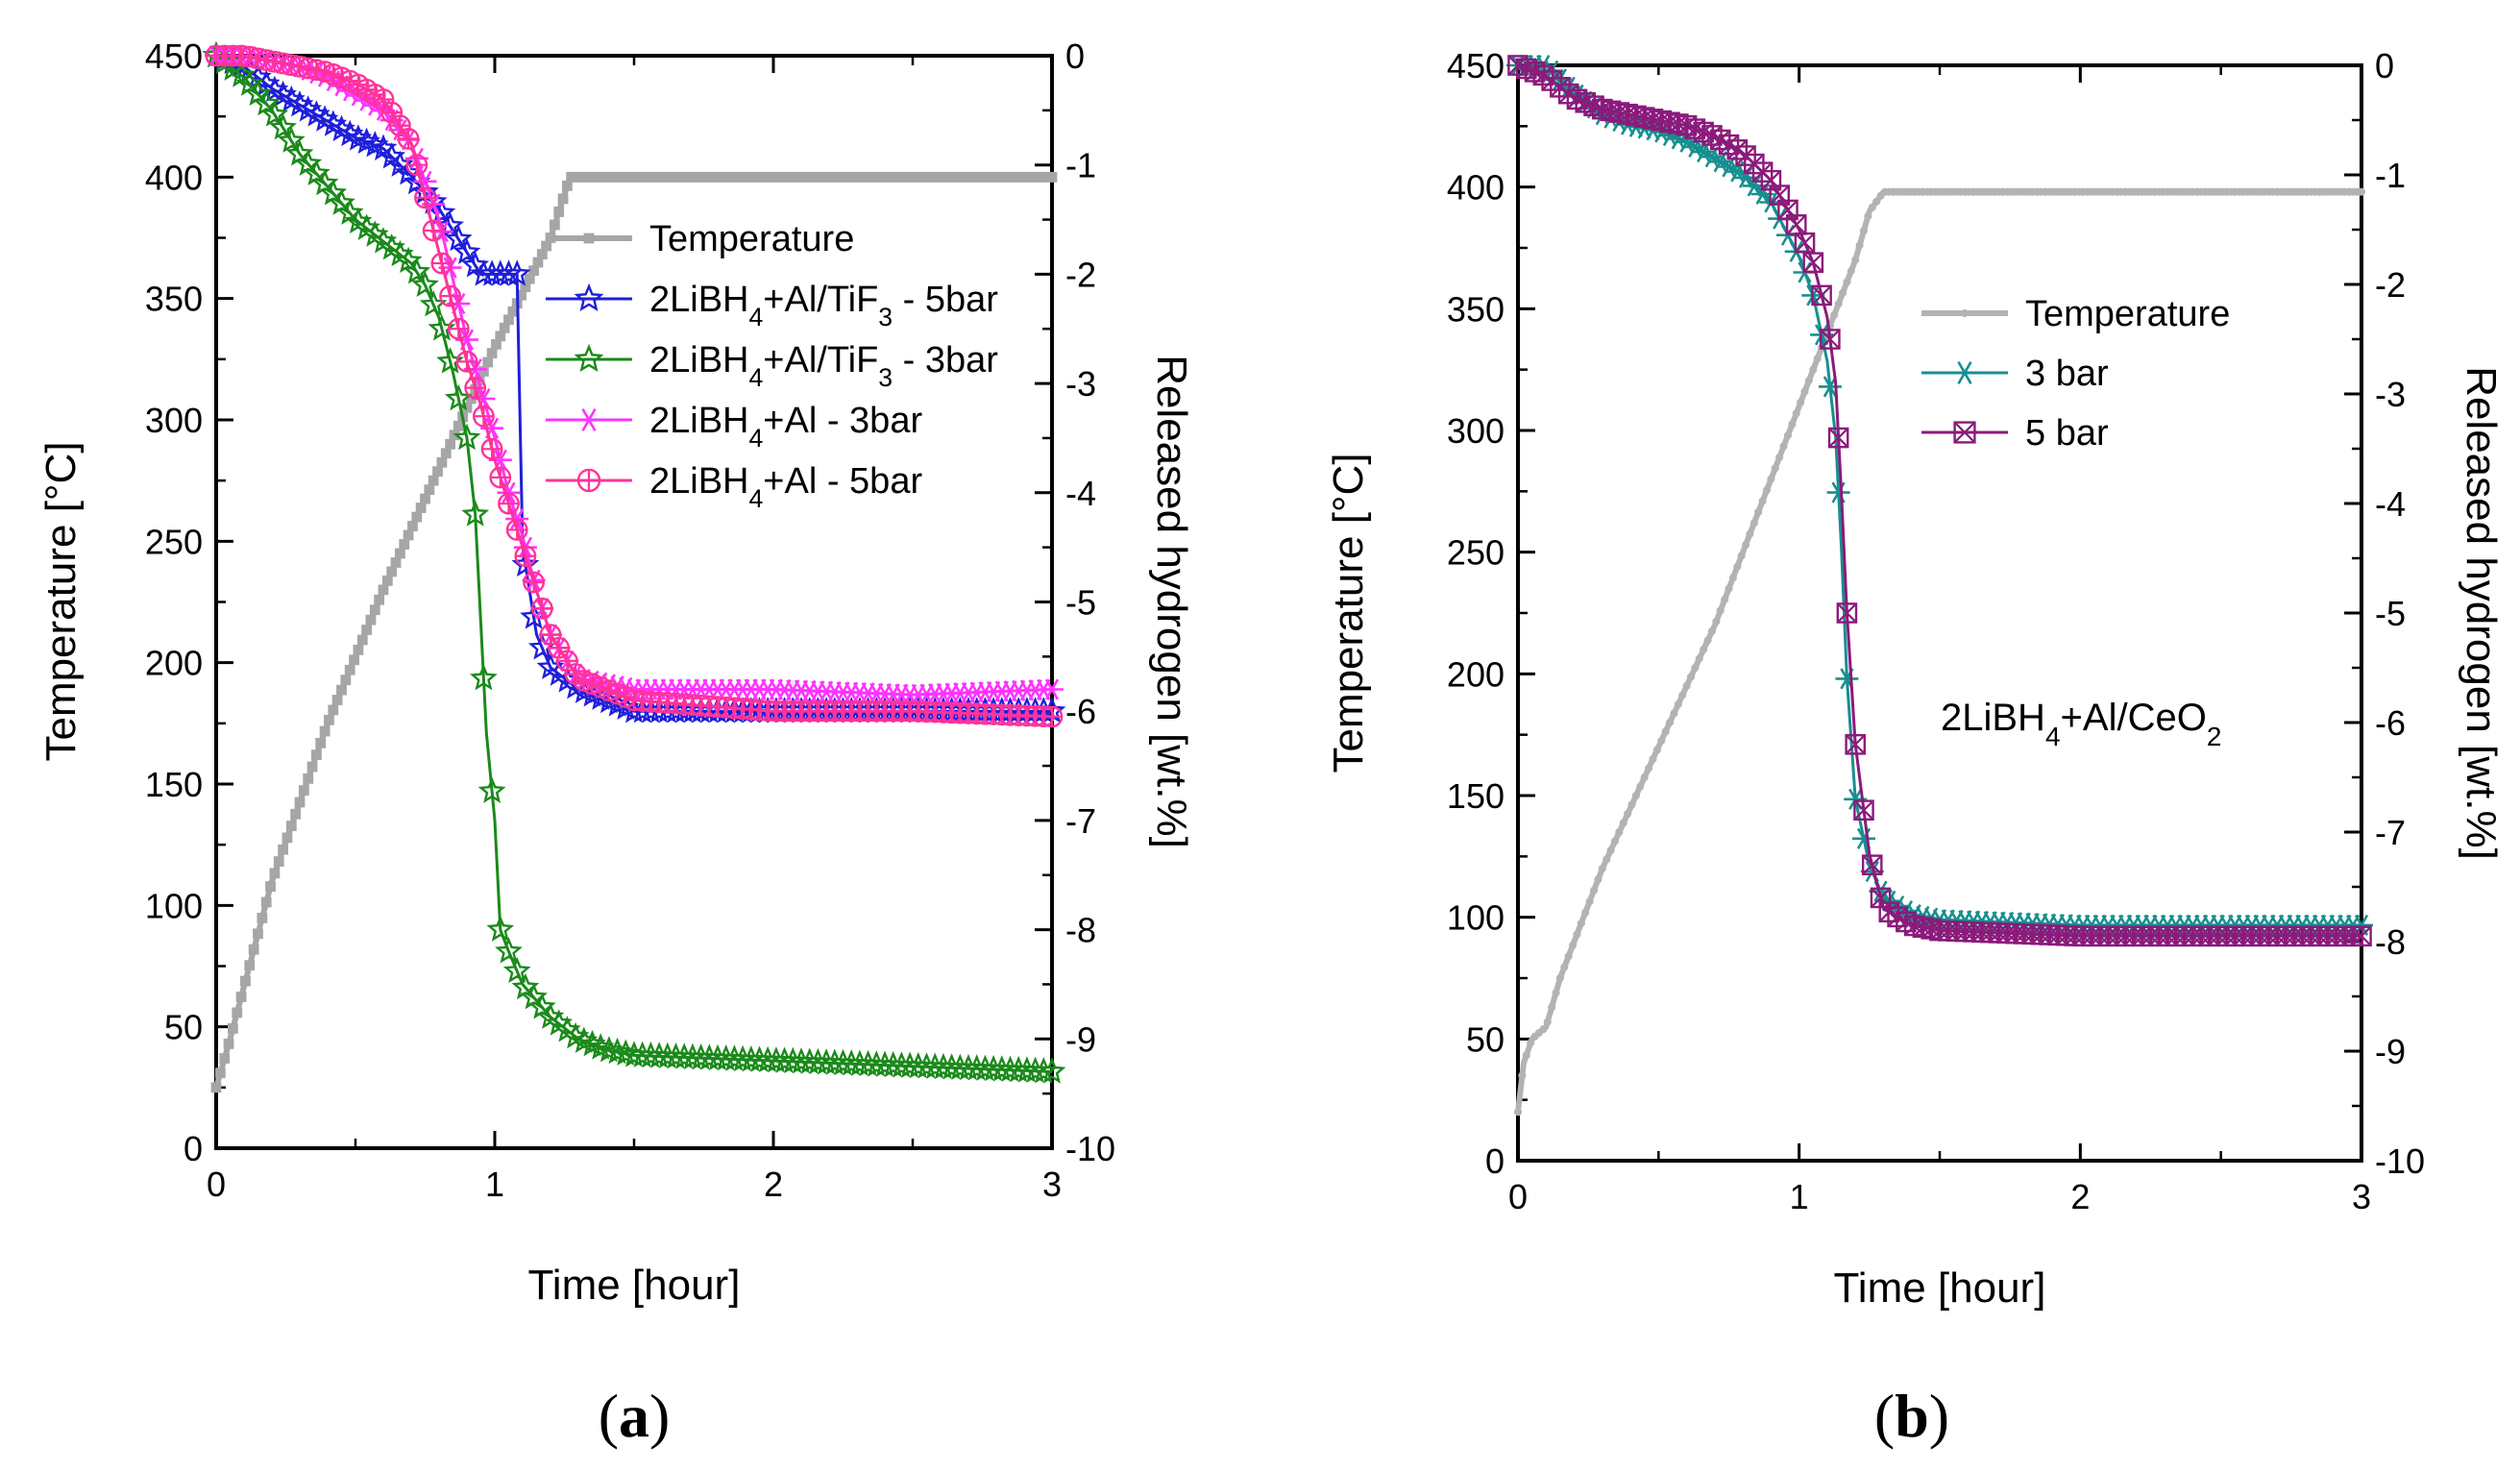 The width and height of the screenshot is (2520, 1472). Describe the element at coordinates (174, 905) in the screenshot. I see `y-left-tick-label: 100` at that location.